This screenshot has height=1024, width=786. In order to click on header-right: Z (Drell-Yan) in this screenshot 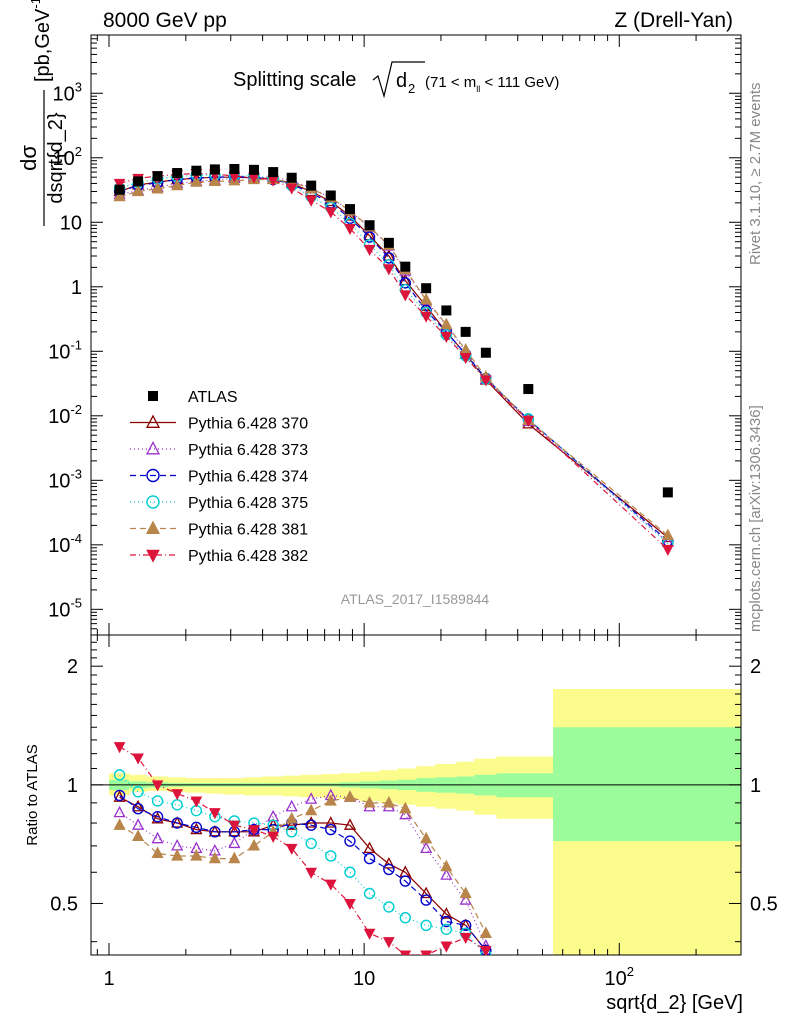, I will do `click(673, 20)`.